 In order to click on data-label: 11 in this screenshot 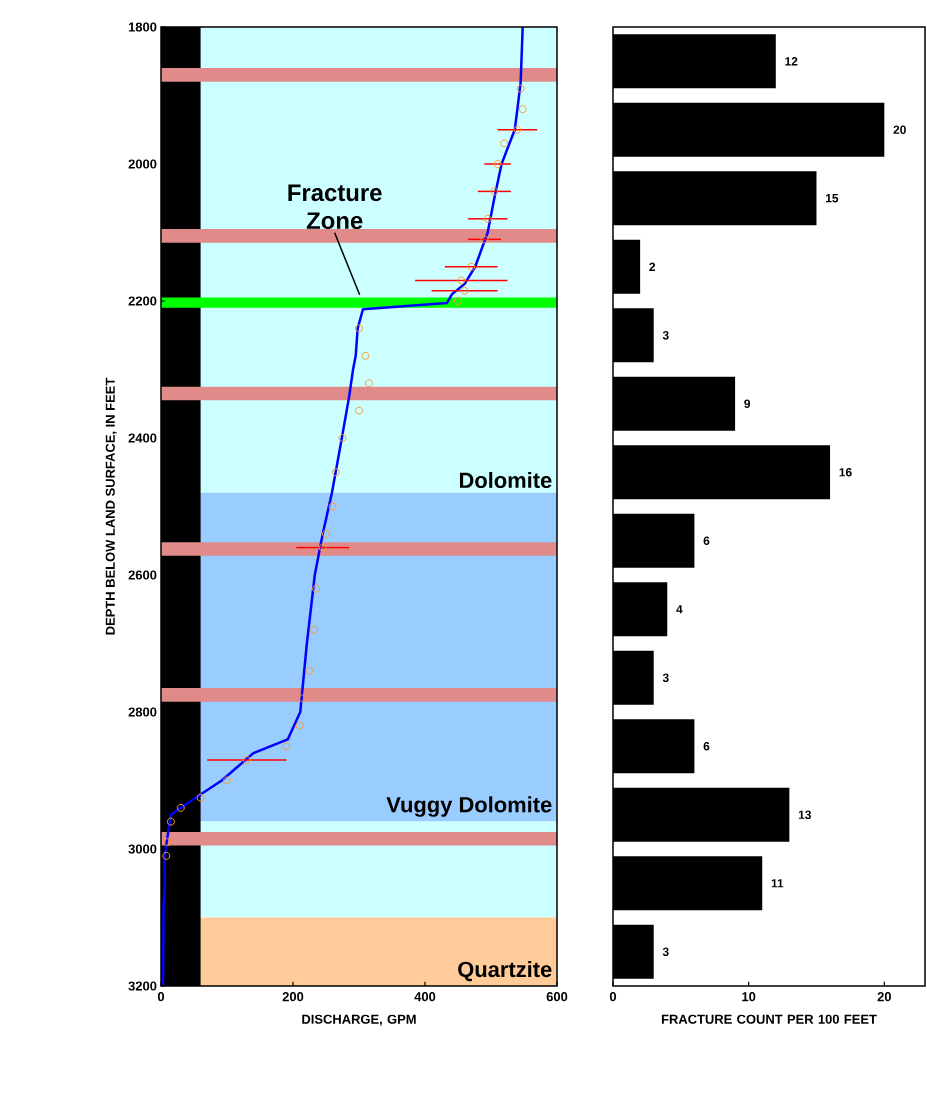, I will do `click(777, 883)`.